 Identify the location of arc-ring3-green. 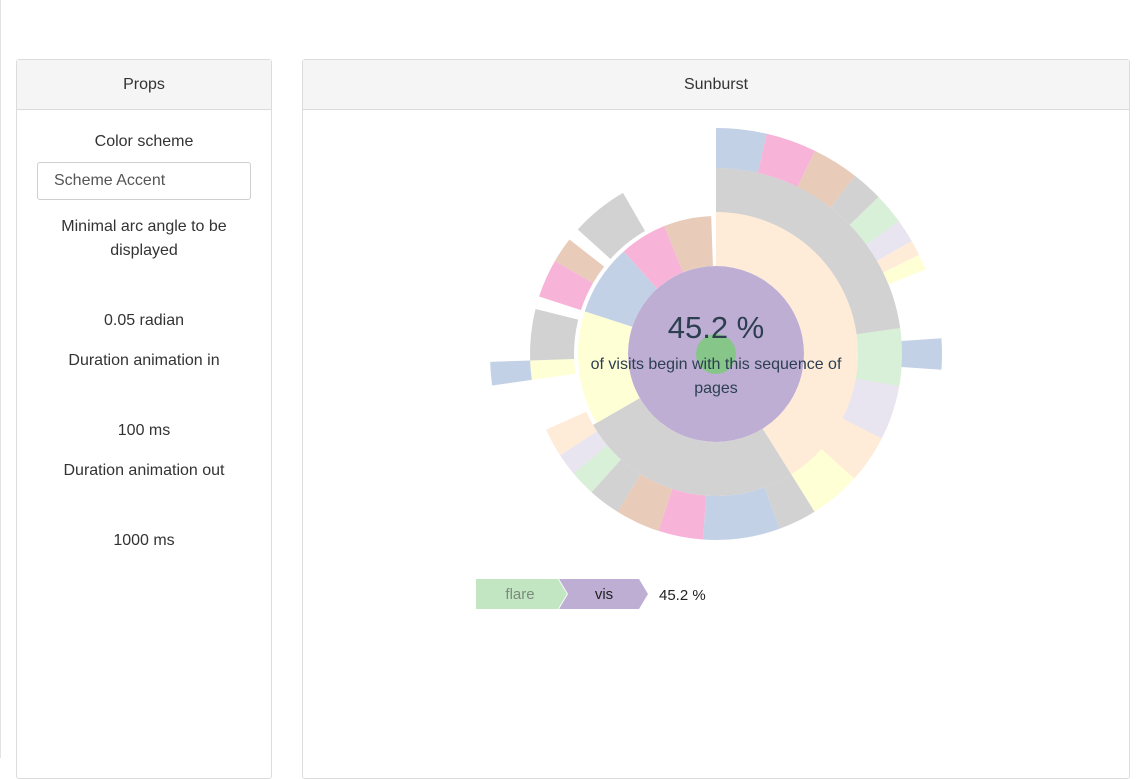
(874, 221).